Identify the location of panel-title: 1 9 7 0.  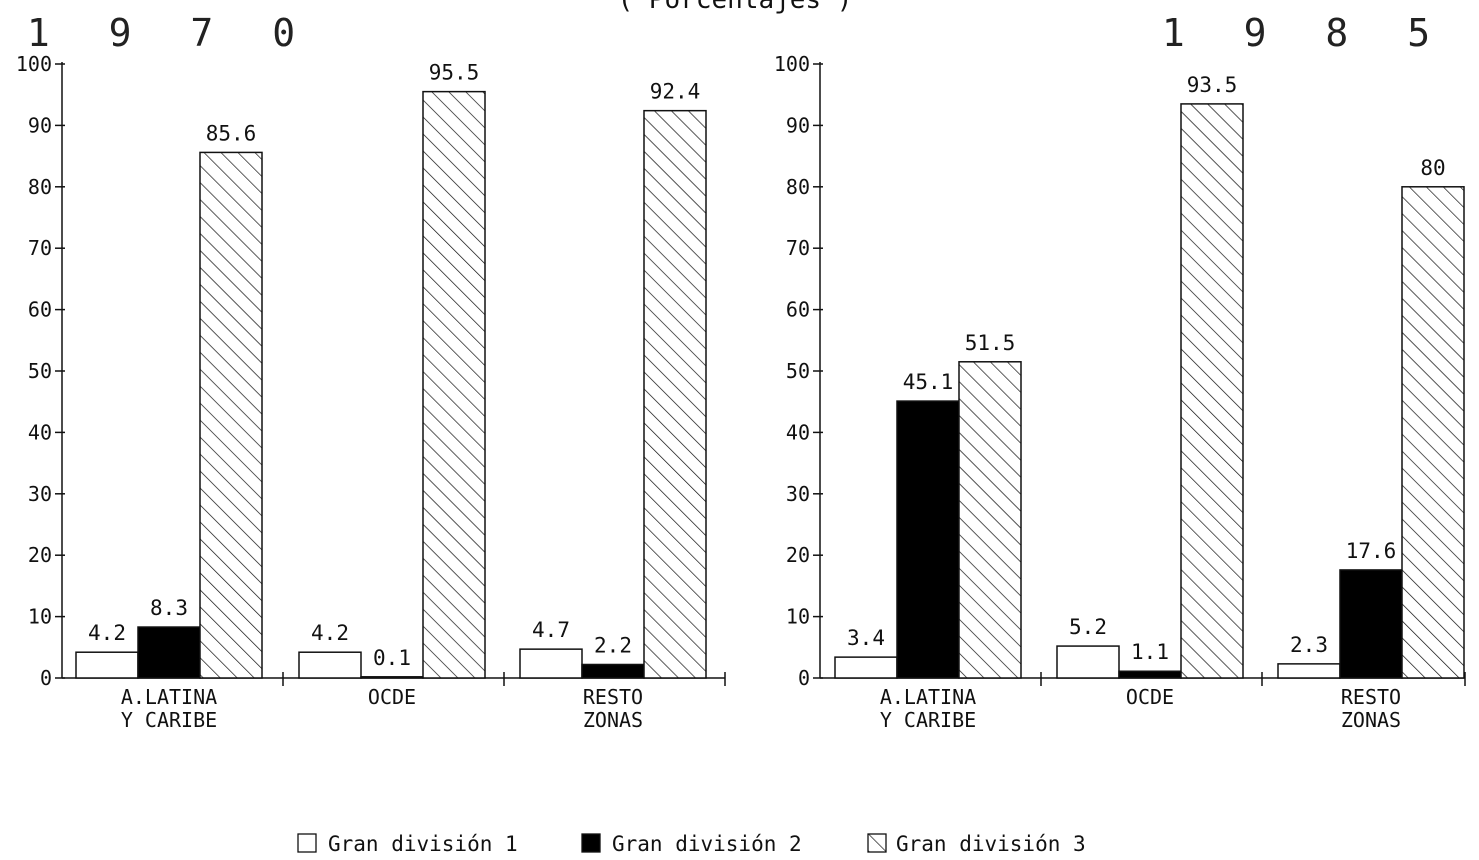
(170, 33).